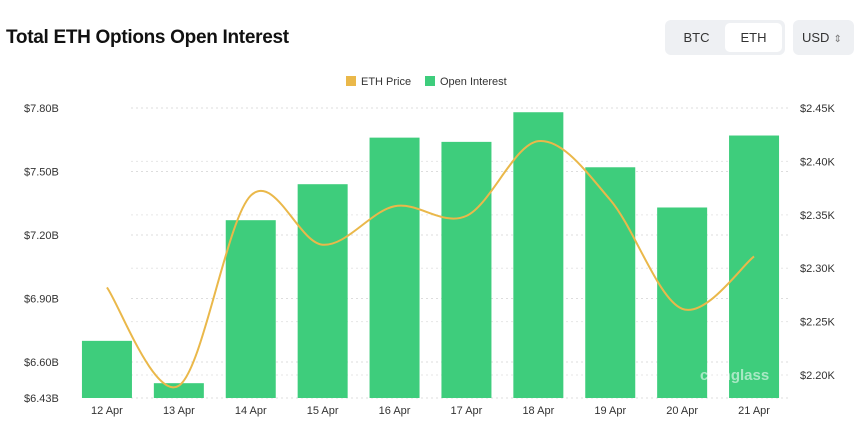 This screenshot has width=860, height=421. I want to click on y-left-tick-label: $6.90B, so click(41, 300).